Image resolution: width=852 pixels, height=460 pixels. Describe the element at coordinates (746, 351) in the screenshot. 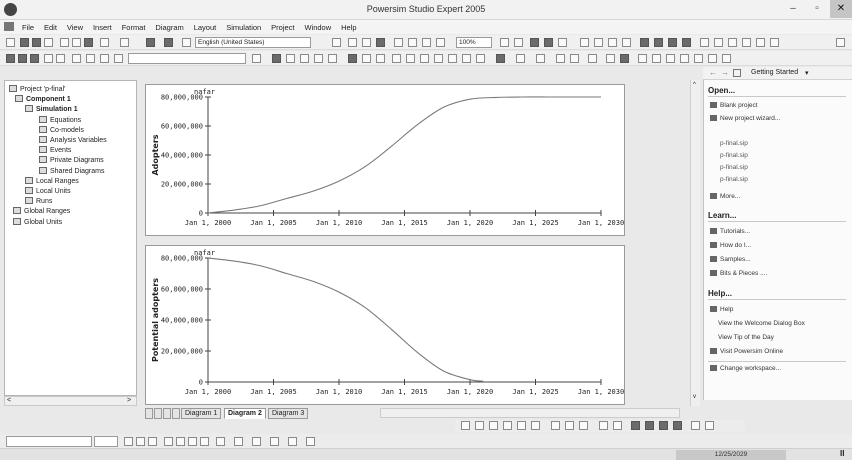

I see `visit-online-link: Visit Powersim Online` at that location.